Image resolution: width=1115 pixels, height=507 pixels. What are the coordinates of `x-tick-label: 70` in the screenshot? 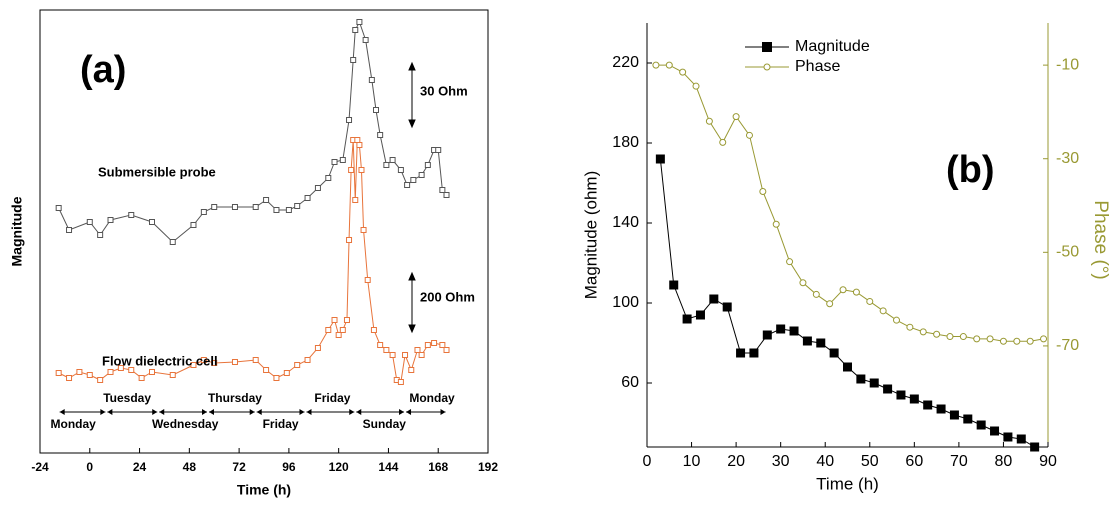 It's located at (959, 461).